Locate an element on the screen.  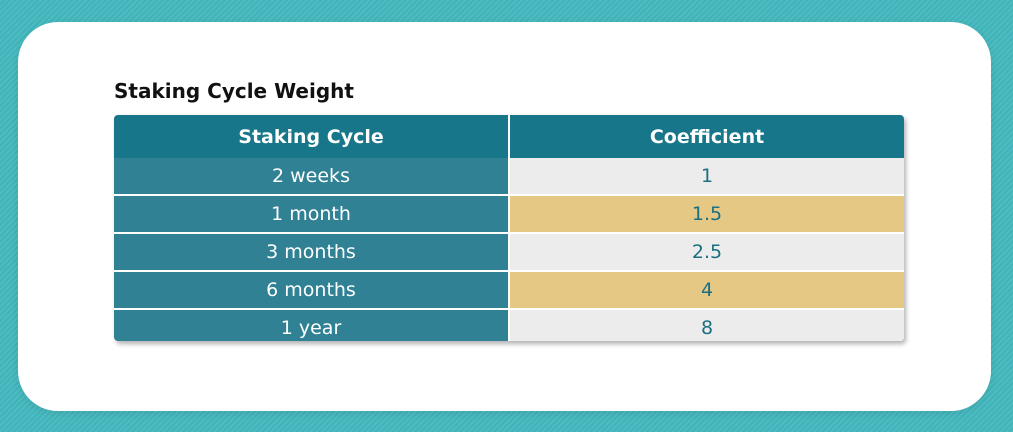
table-row: 2 weeks 1 is located at coordinates (509, 176).